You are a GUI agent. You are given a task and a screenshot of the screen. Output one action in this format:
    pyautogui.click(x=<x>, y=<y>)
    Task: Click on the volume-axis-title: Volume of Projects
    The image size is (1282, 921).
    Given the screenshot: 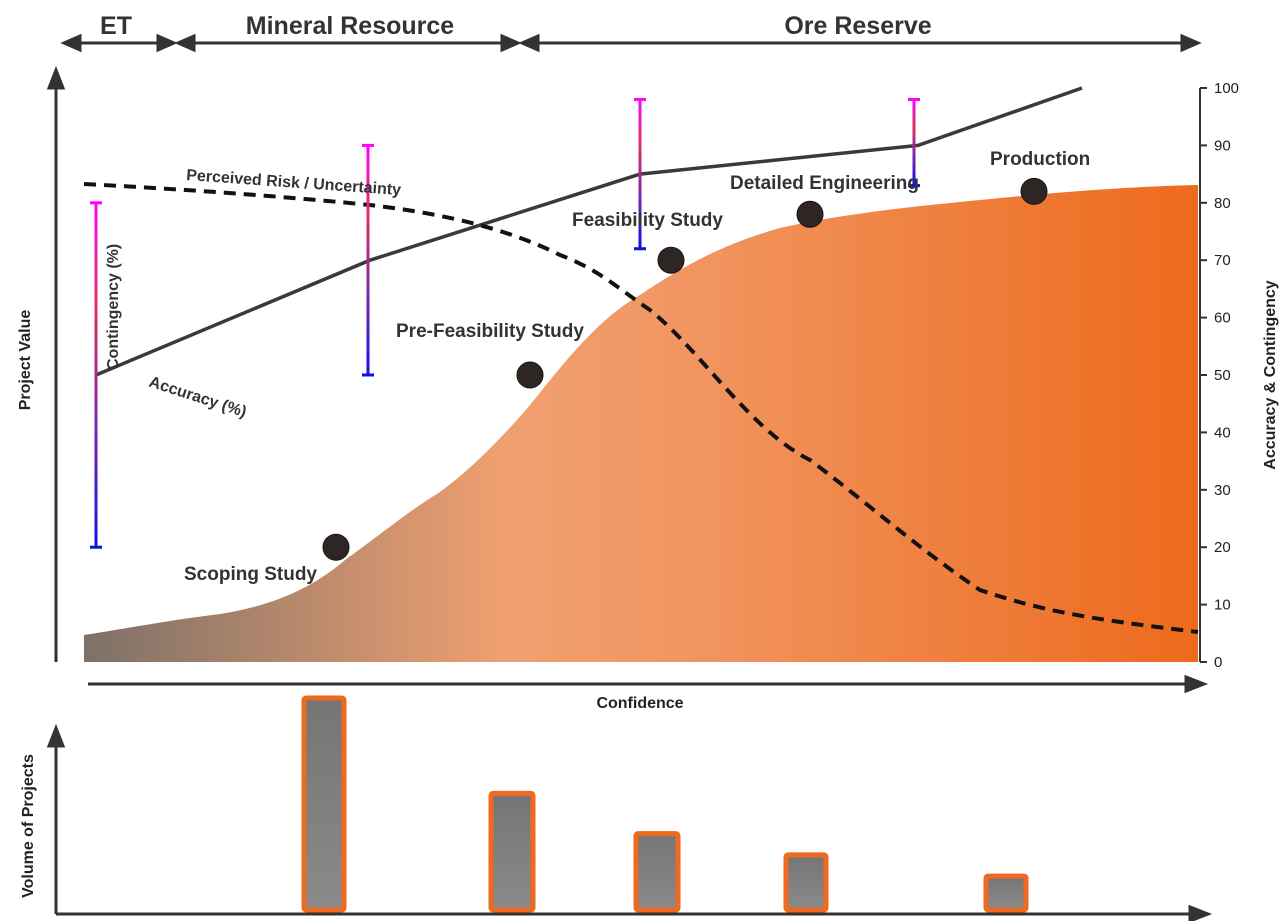 What is the action you would take?
    pyautogui.click(x=28, y=826)
    